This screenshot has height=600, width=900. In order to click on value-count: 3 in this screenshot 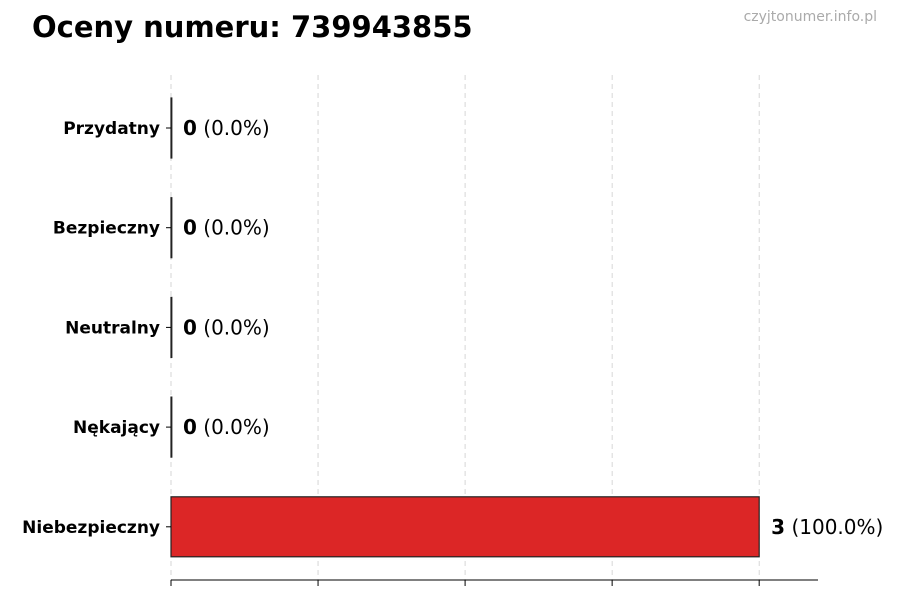, I will do `click(778, 527)`.